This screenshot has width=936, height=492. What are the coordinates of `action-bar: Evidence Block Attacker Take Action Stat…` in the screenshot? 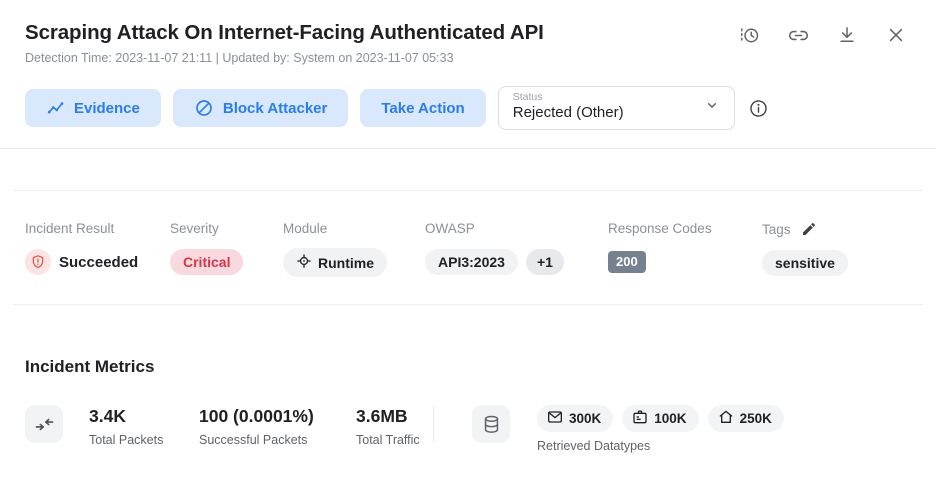 It's located at (468, 108).